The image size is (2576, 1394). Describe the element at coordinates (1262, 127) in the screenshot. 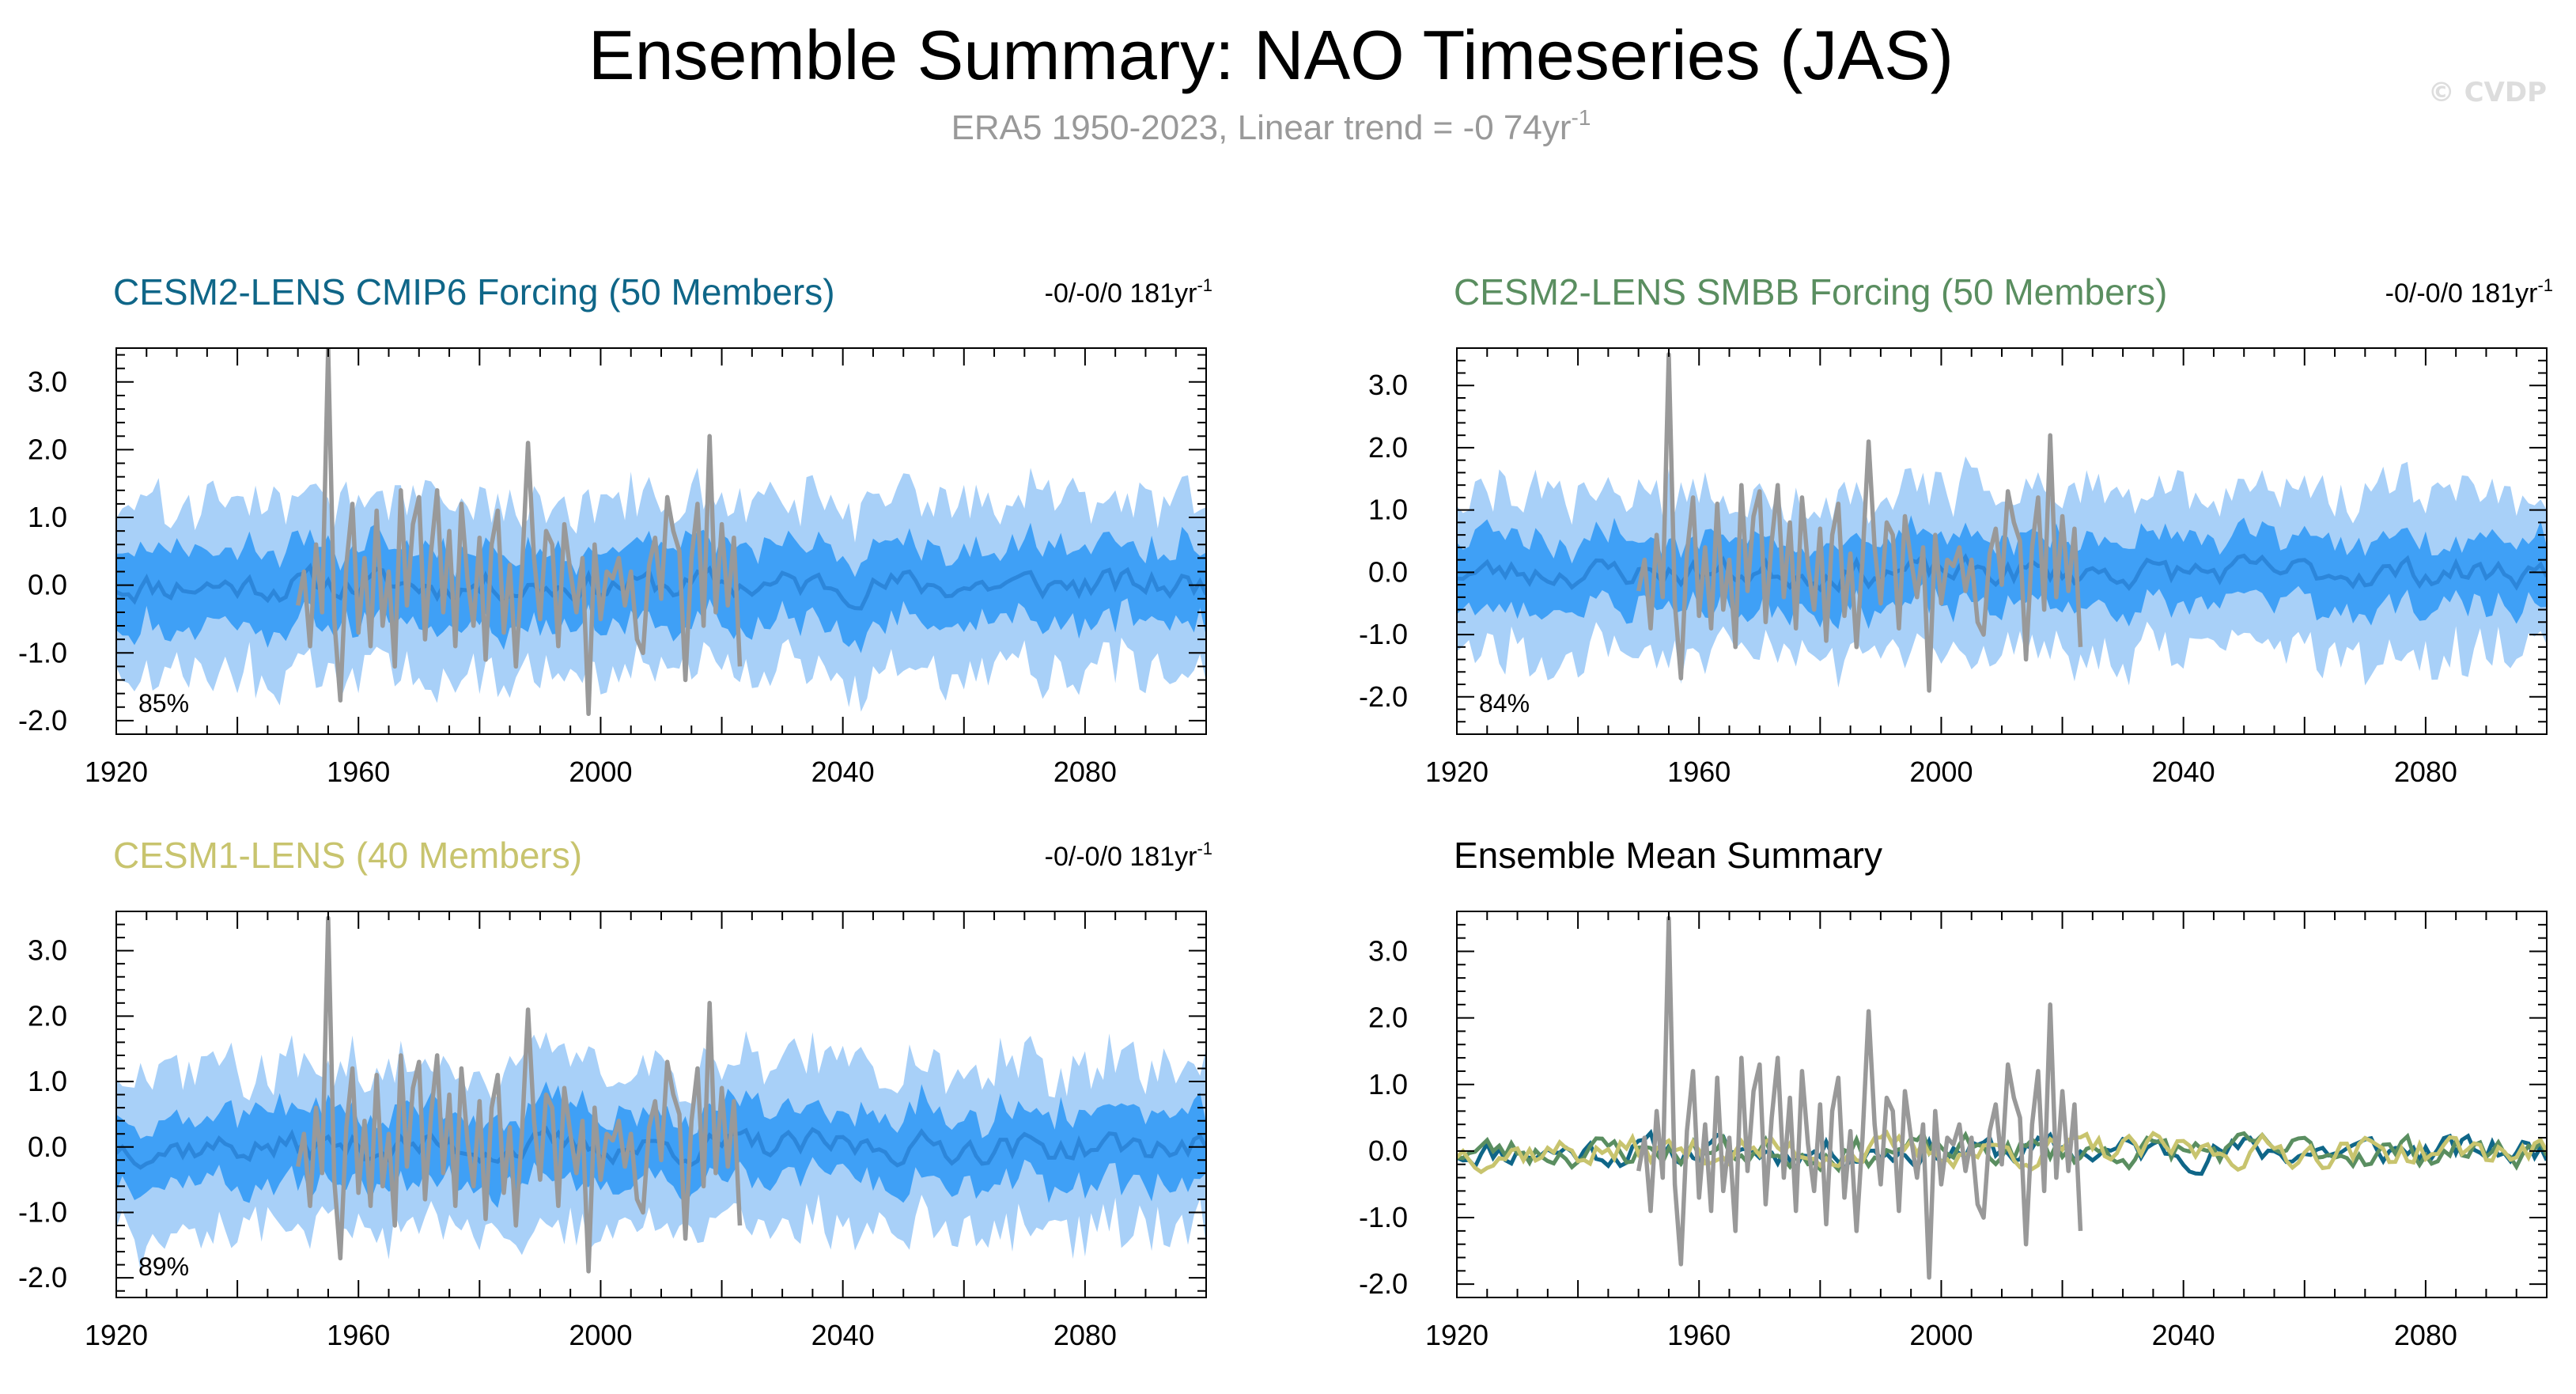

I see `figure-subtitle-text: ERA5 1950-2023, Linear trend = -0 74yr` at that location.